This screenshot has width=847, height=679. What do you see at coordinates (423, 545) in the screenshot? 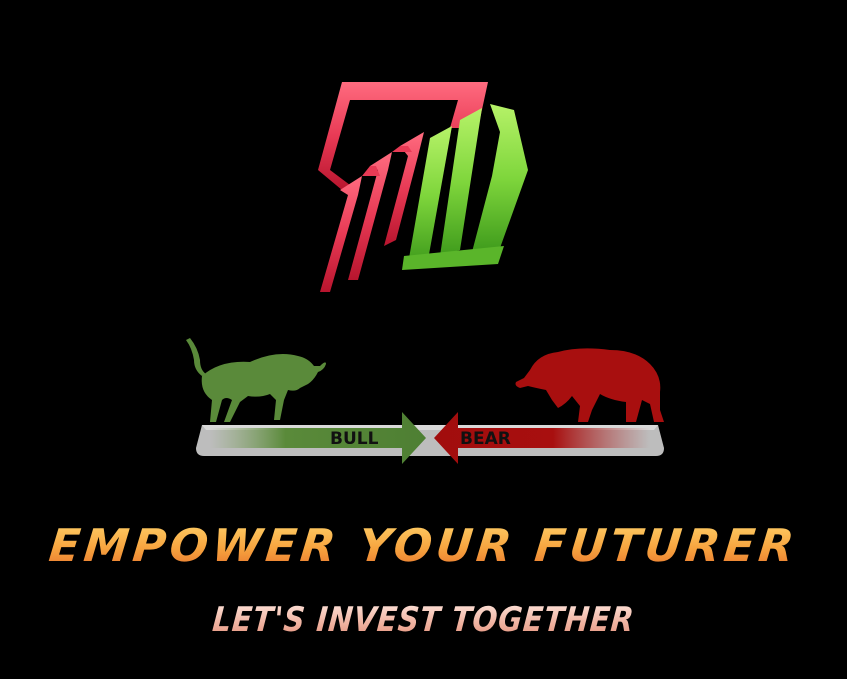
I see `headline-tagline: EMPOWER YOUR FUTURER` at bounding box center [423, 545].